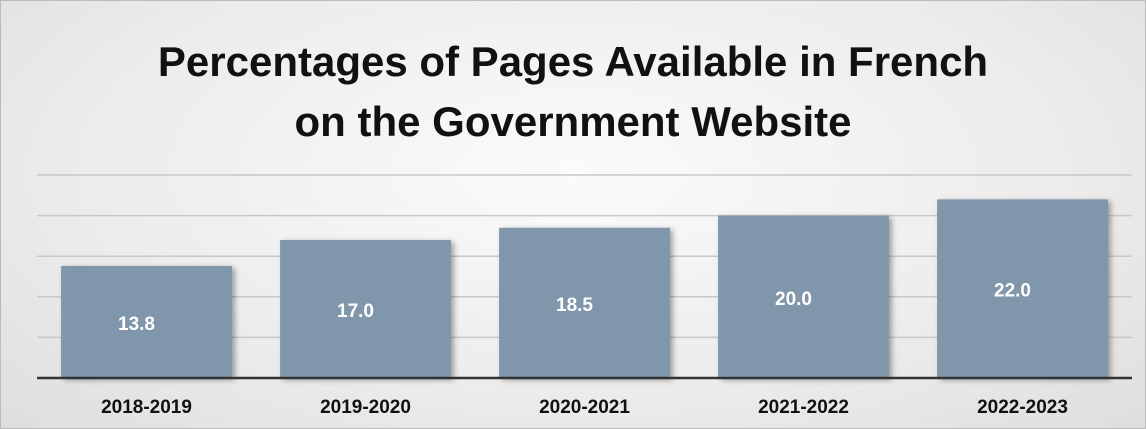 This screenshot has width=1146, height=429. Describe the element at coordinates (1012, 291) in the screenshot. I see `value-label: 22.0` at that location.